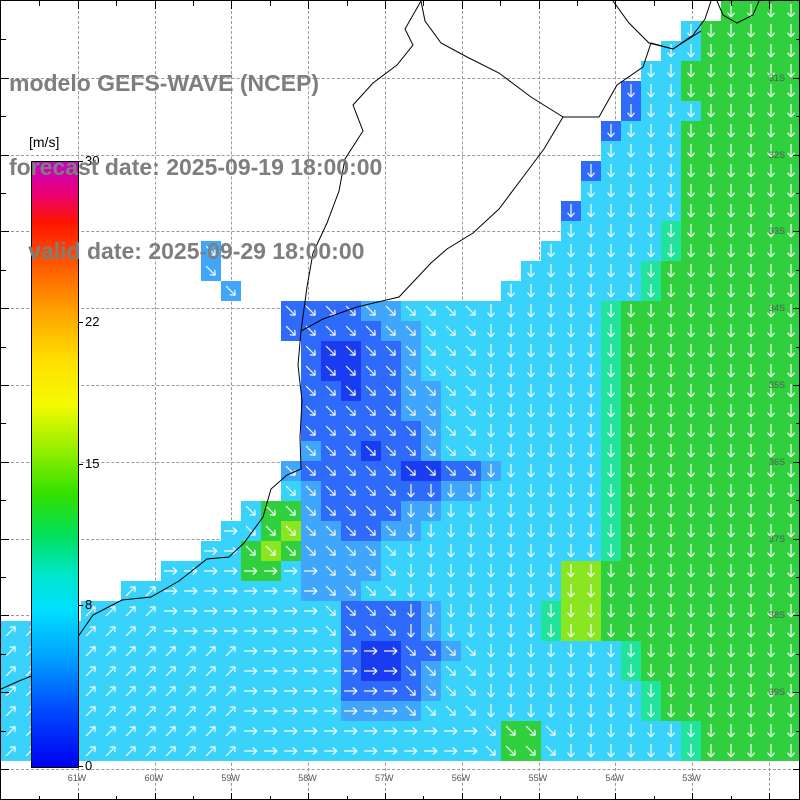  Describe the element at coordinates (777, 692) in the screenshot. I see `latitude-label: 39S` at that location.